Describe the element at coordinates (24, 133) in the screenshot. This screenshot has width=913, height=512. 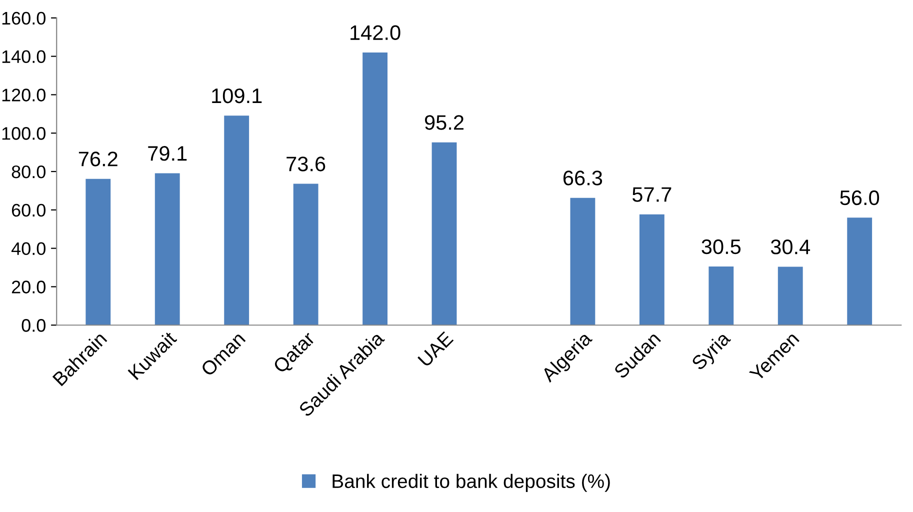
I see `y-tick-label: 100.0` at that location.